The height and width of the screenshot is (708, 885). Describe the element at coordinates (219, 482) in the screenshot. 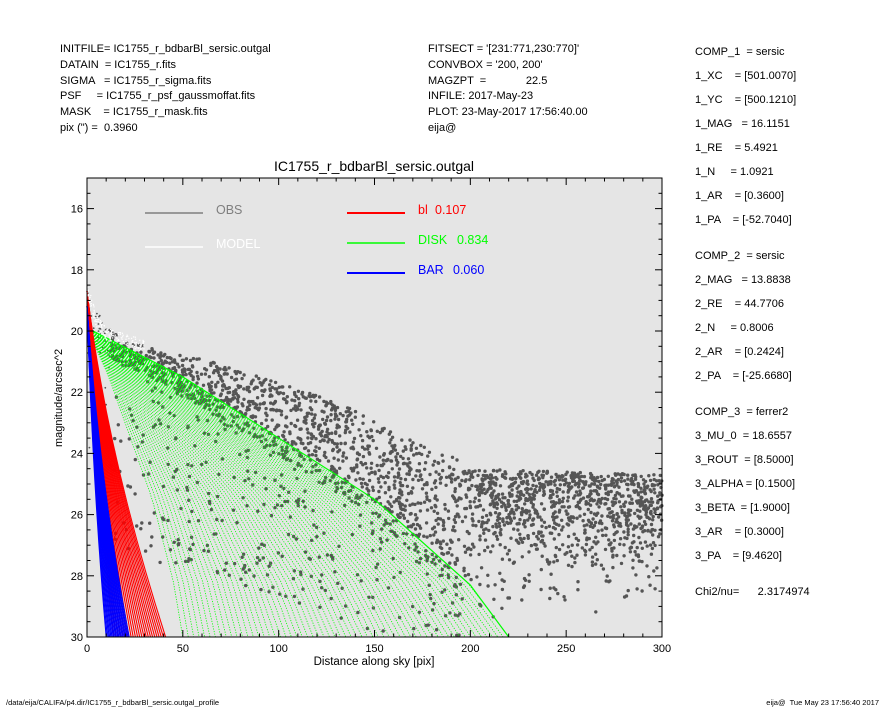

I see `disk-model-line` at that location.